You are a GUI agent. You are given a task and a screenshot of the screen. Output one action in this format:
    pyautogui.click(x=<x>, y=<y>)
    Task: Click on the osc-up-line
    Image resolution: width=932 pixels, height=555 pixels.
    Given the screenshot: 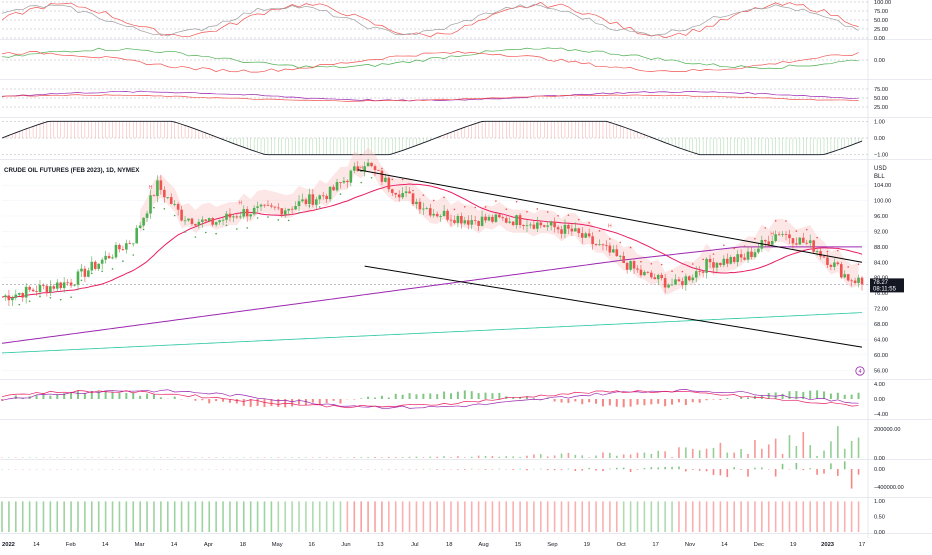 What is the action you would take?
    pyautogui.click(x=430, y=58)
    